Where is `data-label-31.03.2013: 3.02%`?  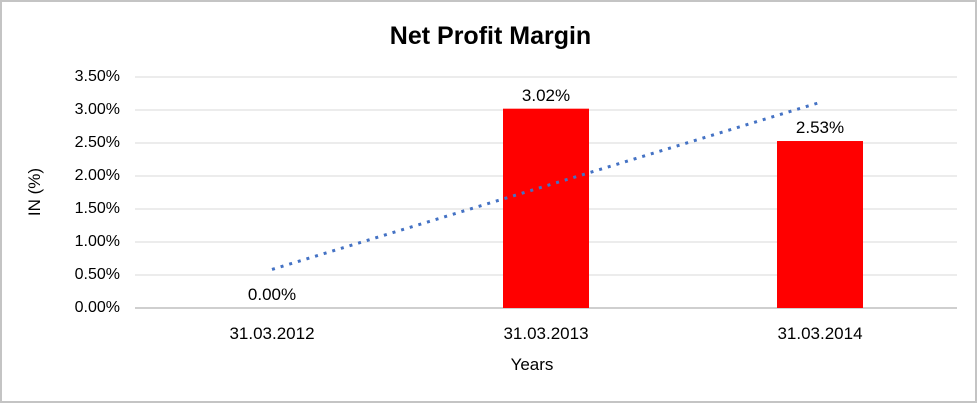 data-label-31.03.2013: 3.02% is located at coordinates (546, 95).